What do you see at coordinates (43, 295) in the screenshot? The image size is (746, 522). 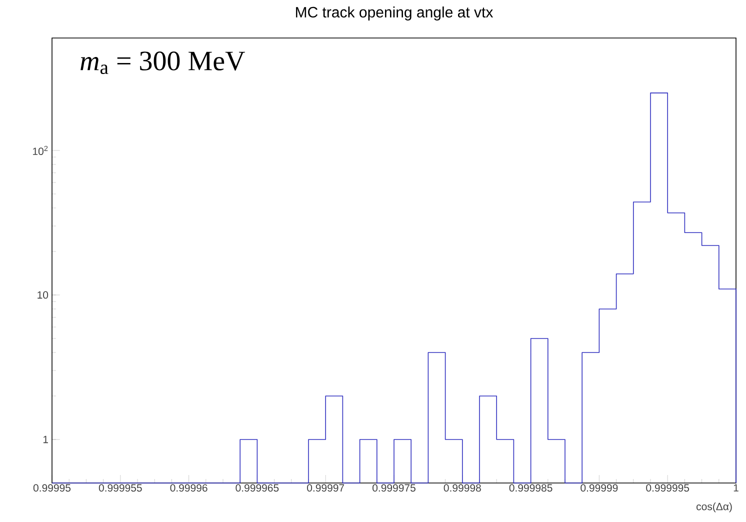 I see `y-tick-label: 10` at bounding box center [43, 295].